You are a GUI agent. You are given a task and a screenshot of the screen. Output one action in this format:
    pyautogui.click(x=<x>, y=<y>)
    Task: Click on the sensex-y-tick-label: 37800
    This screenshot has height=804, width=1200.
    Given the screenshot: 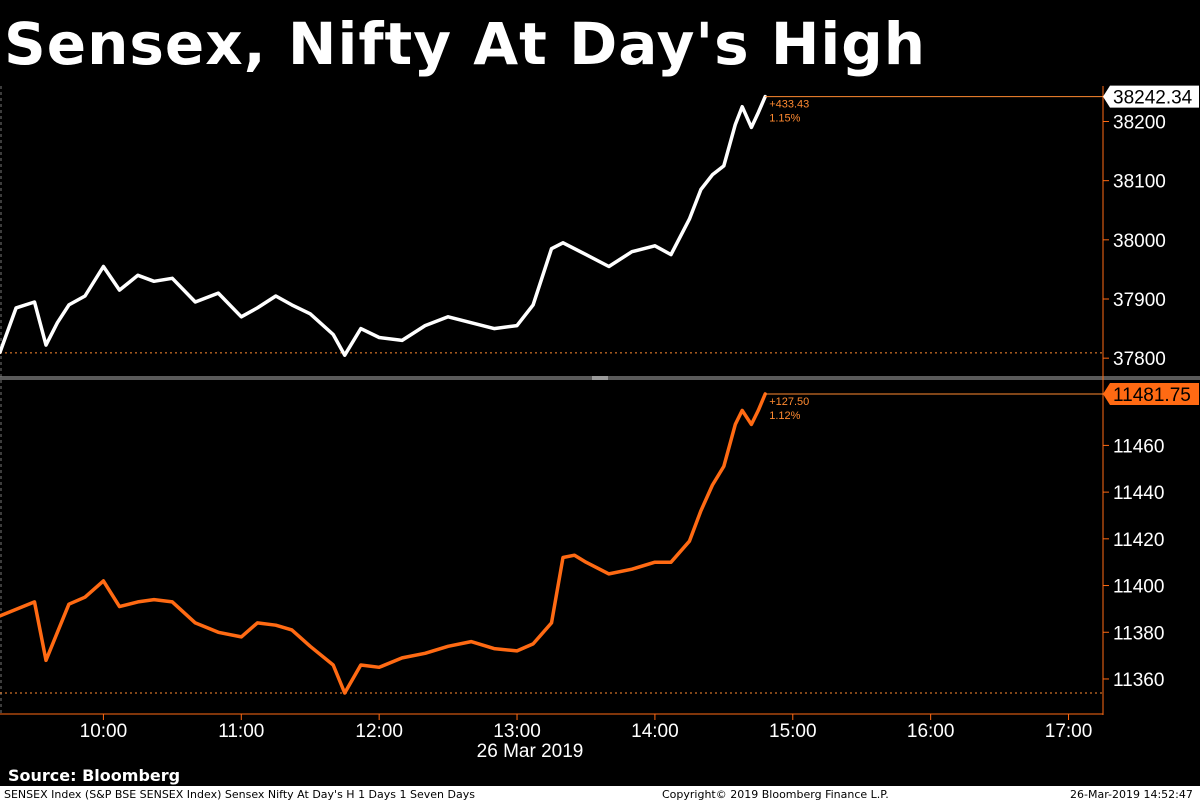 What is the action you would take?
    pyautogui.click(x=1139, y=359)
    